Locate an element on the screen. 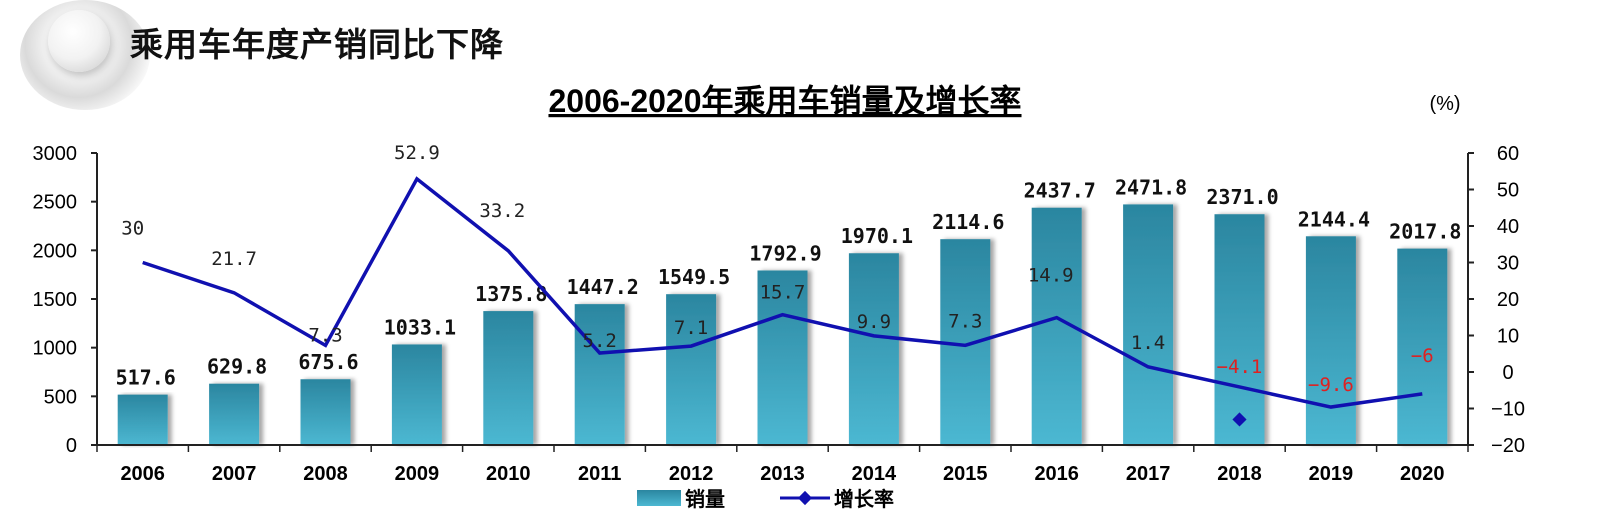  growth-value-label: 14.9 is located at coordinates (1051, 276).